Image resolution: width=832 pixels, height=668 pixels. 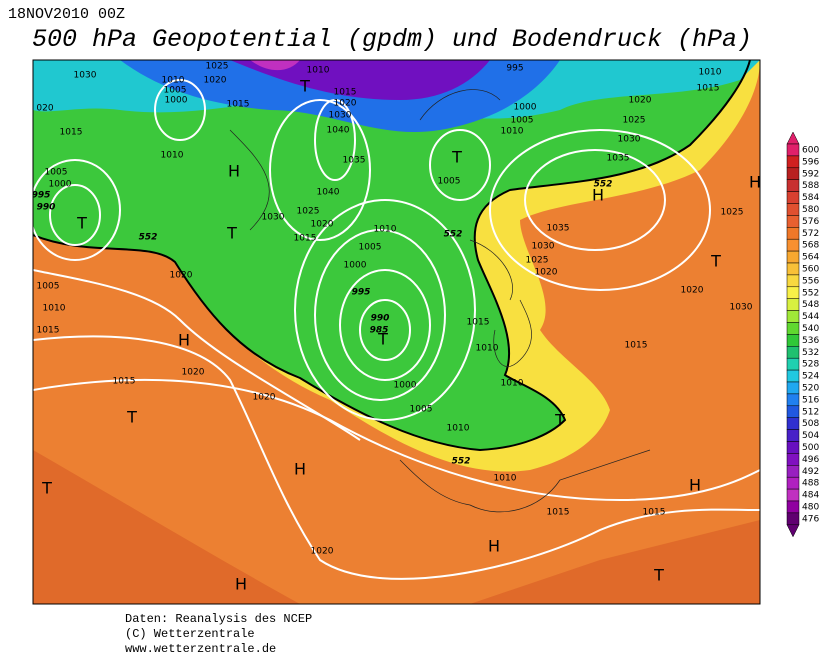 What do you see at coordinates (379, 331) in the screenshot?
I see `isoline-label: 985` at bounding box center [379, 331].